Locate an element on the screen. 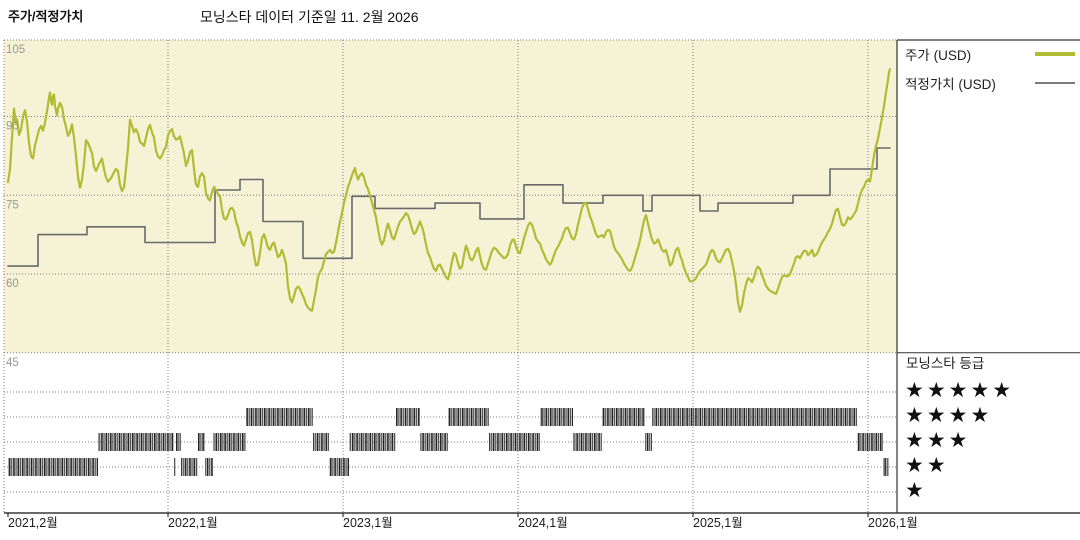 This screenshot has width=1080, height=540. rating-row-1-star: ★ is located at coordinates (916, 490).